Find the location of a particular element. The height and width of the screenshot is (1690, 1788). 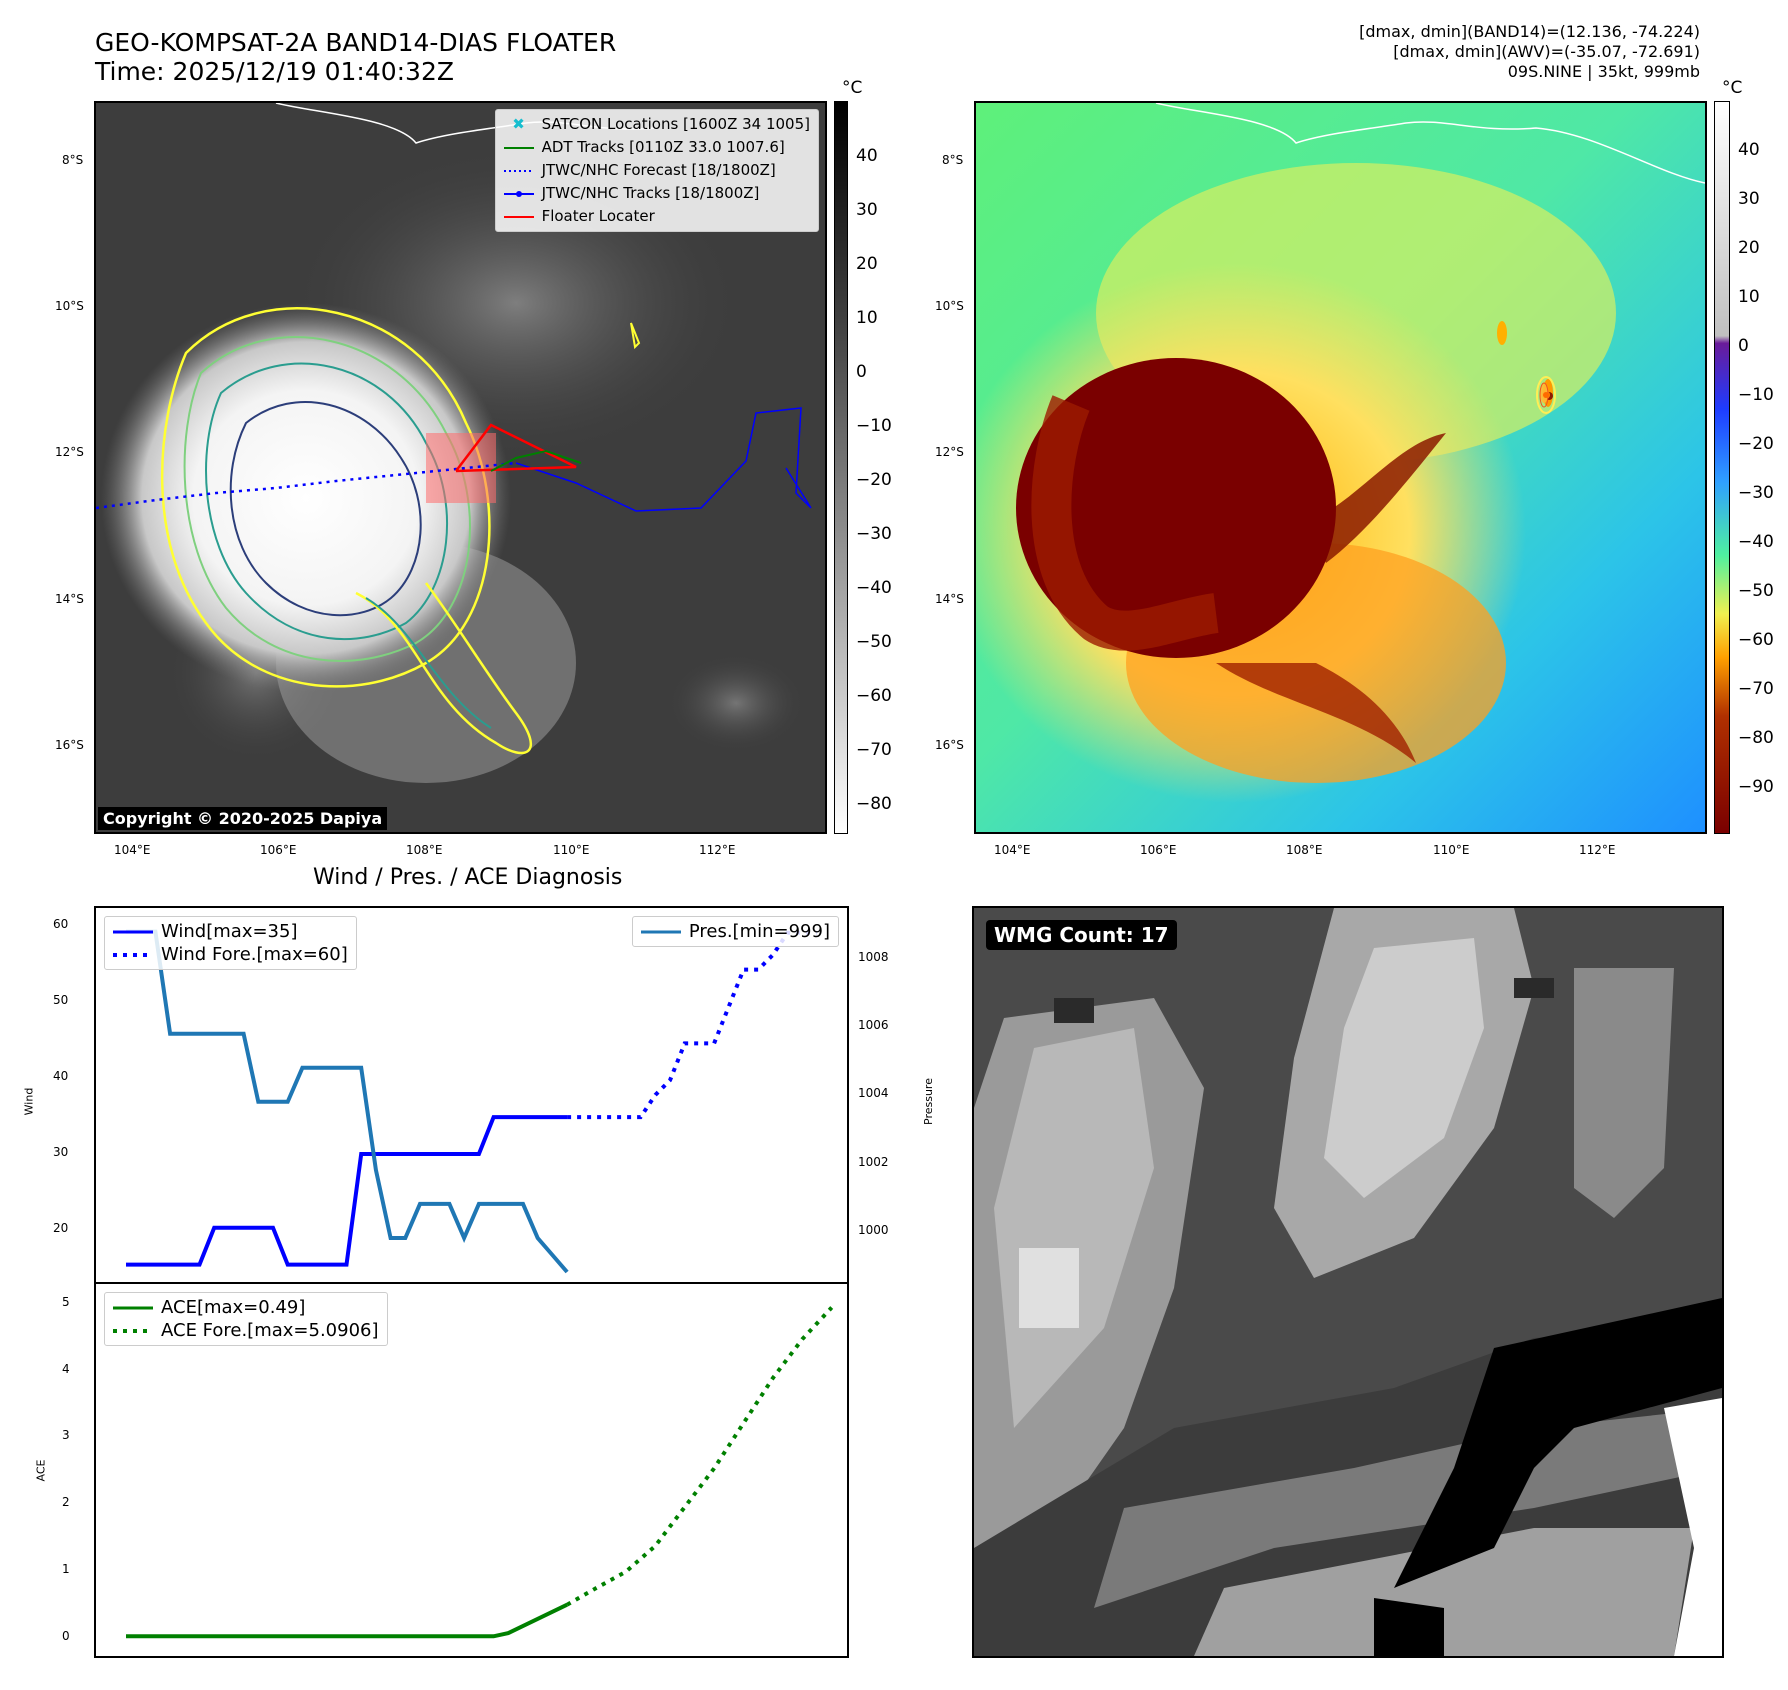

info-line-3: 09S.NINE | 35kt, 999mb is located at coordinates (1603, 71).